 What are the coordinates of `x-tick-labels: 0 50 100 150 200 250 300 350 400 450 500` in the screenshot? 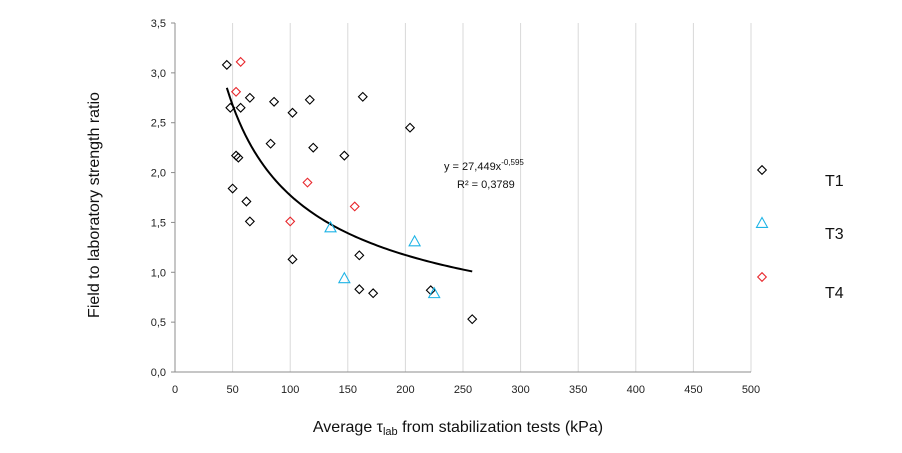 It's located at (466, 390).